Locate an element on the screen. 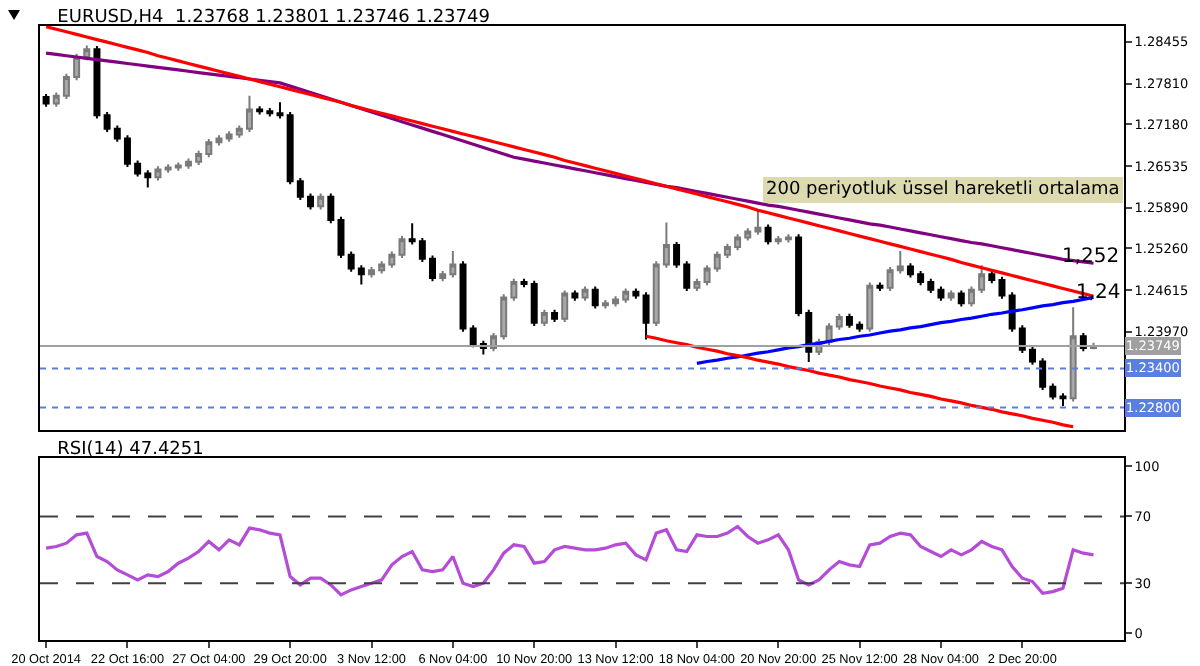  annotation: 200 periyotluk üssel hareketli ortalama is located at coordinates (943, 190).